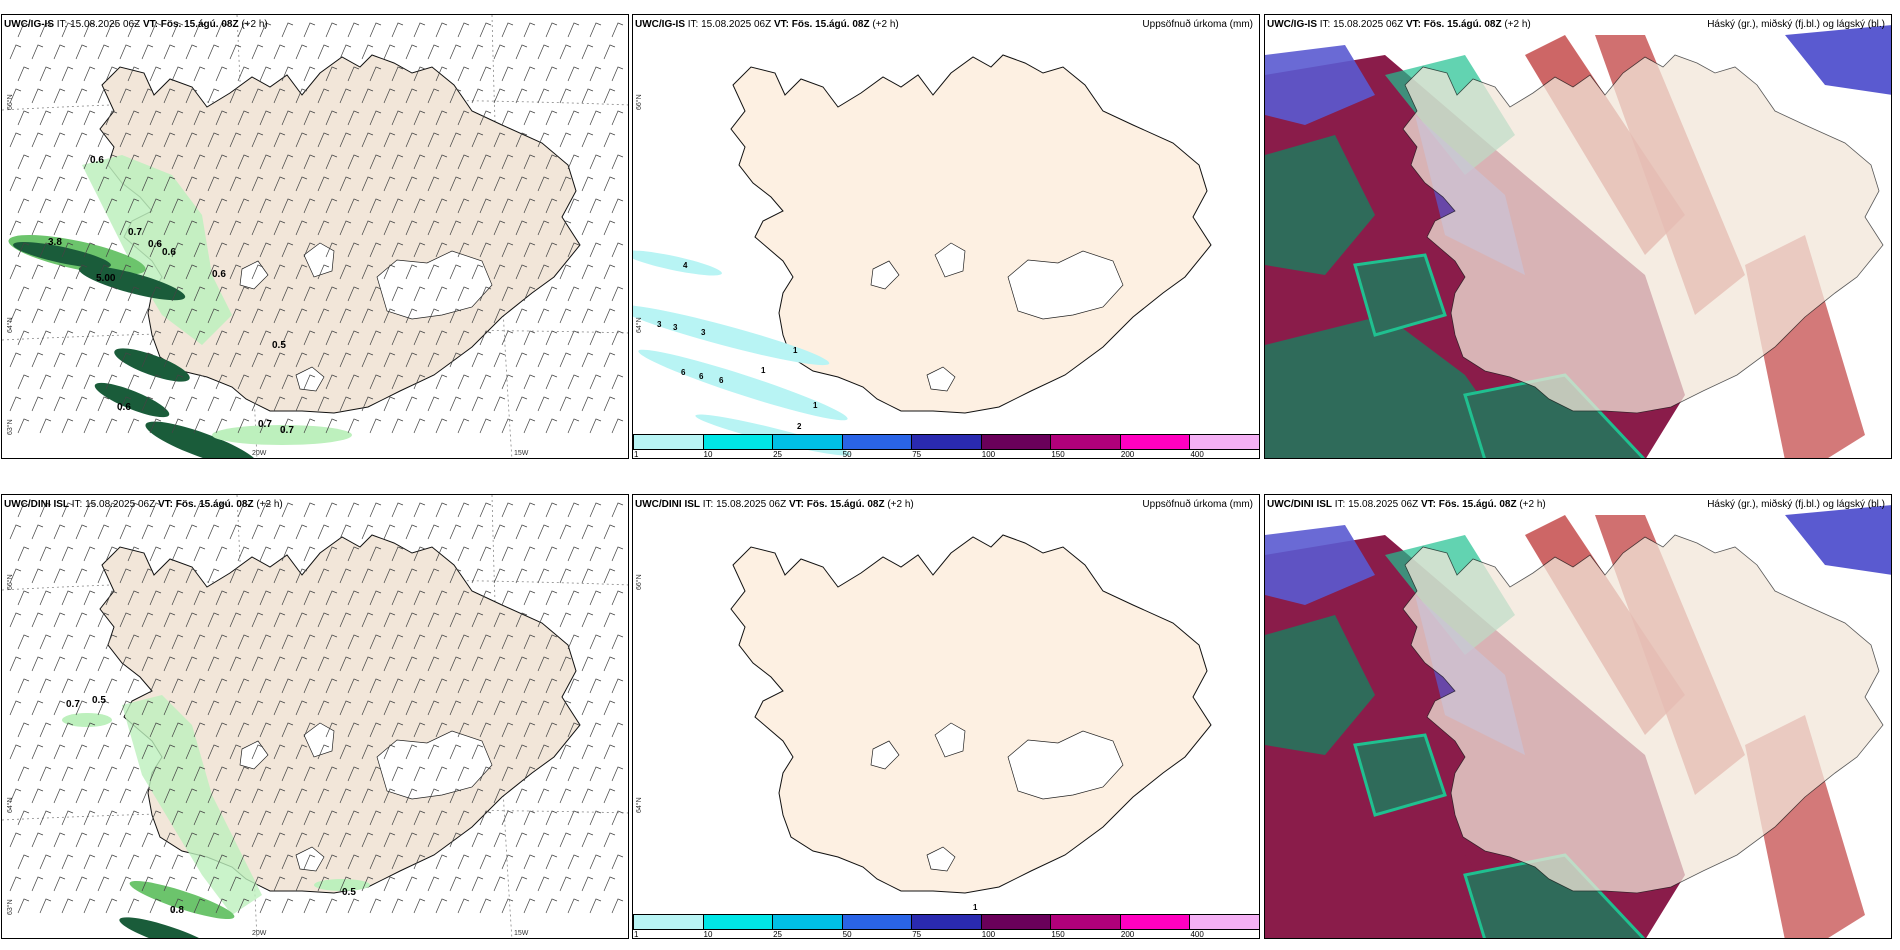  I want to click on precip-value-label: 5.00, so click(106, 278).